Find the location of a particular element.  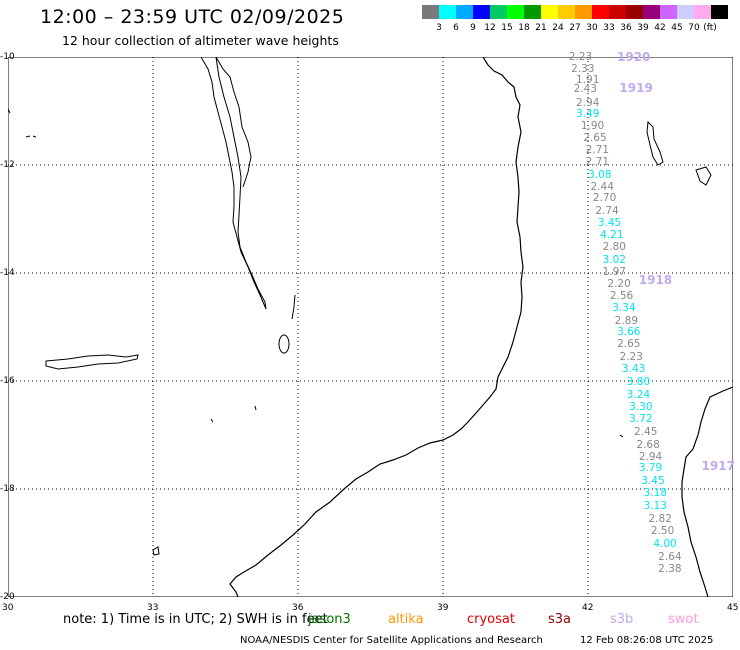

grande-comore-island is located at coordinates (655, 143).